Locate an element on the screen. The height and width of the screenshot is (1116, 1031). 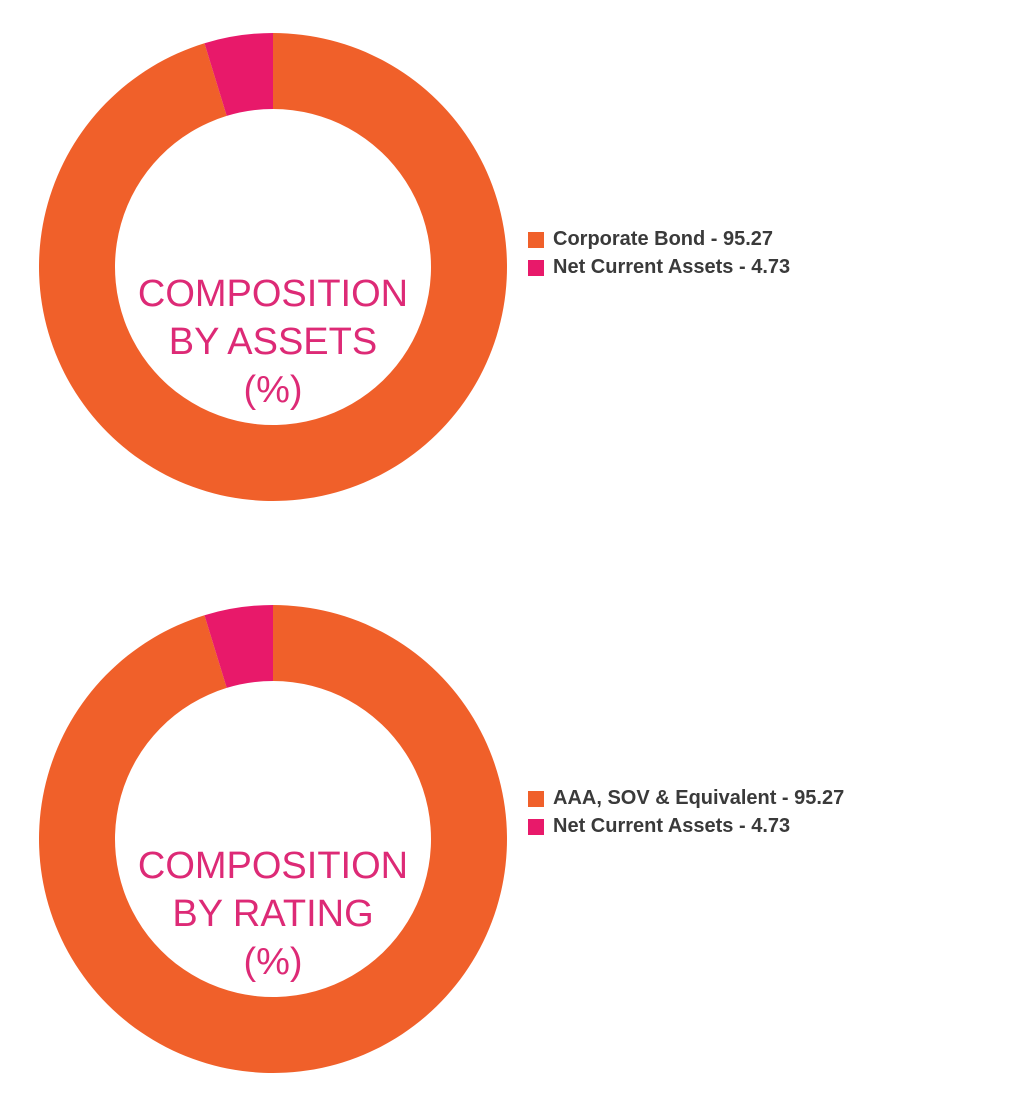
assets-center-line-1: COMPOSITION is located at coordinates (273, 294).